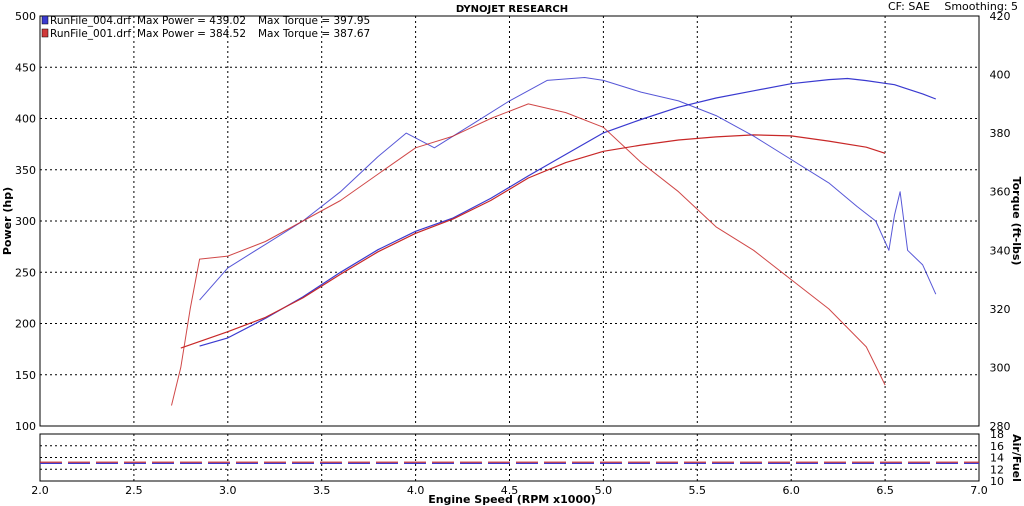 The height and width of the screenshot is (506, 1024). I want to click on y-tick-label-afr: 10, so click(997, 481).